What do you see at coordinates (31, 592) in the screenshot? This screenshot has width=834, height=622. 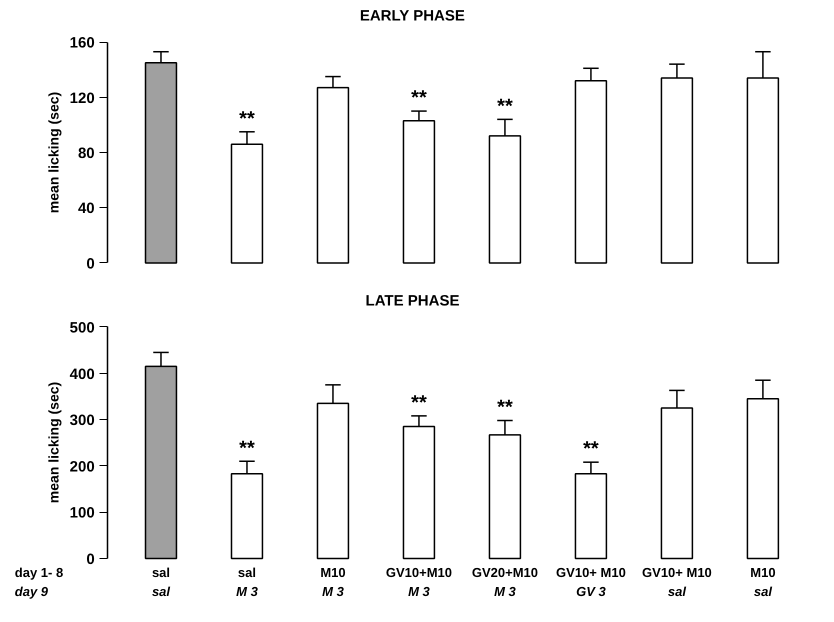 I see `text: day 9` at bounding box center [31, 592].